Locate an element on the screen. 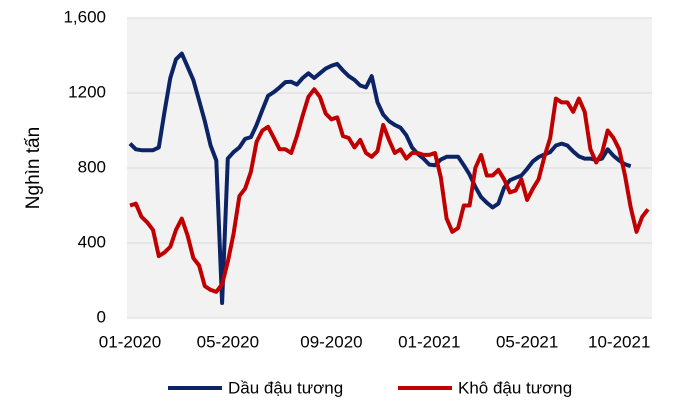  legend-label: Khô đậu tương is located at coordinates (515, 387).